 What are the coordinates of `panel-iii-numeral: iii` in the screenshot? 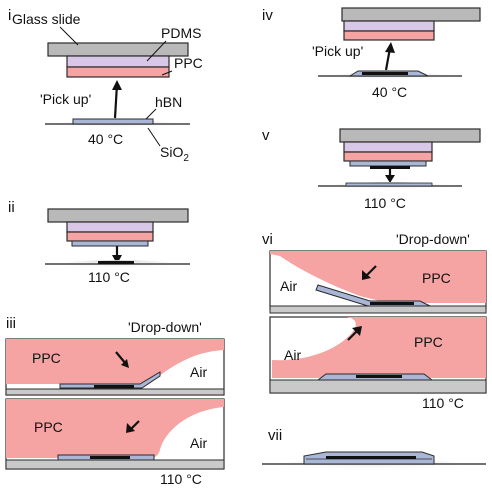 It's located at (11, 323).